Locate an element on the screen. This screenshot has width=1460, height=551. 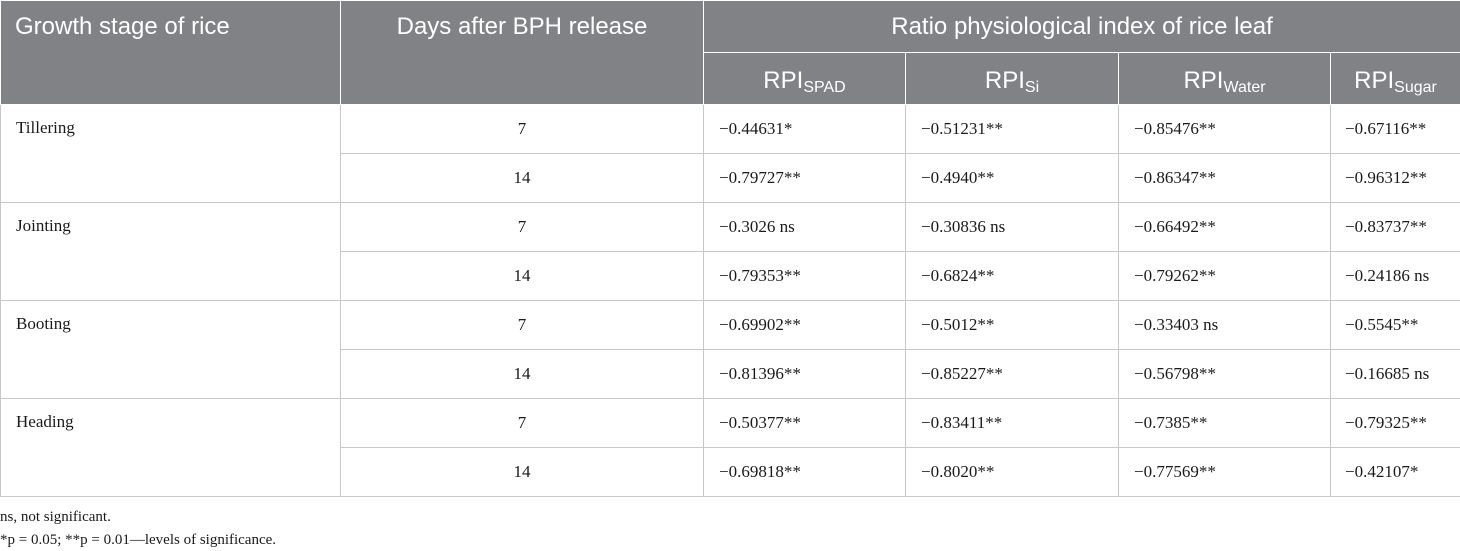
stage-cell: Tillering is located at coordinates (170, 153).